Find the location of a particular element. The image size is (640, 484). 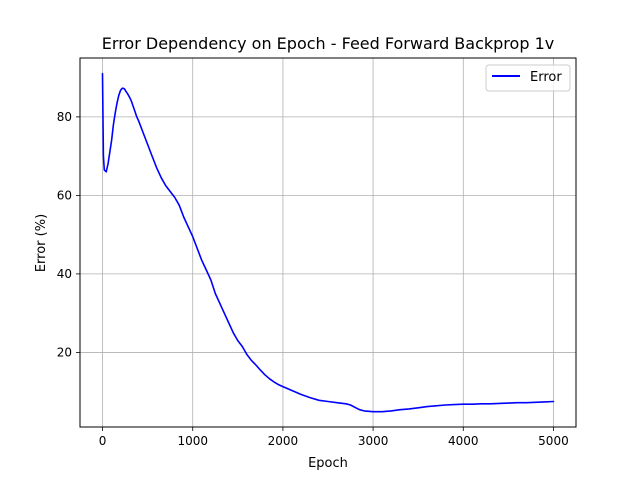

legend: Error is located at coordinates (528, 78).